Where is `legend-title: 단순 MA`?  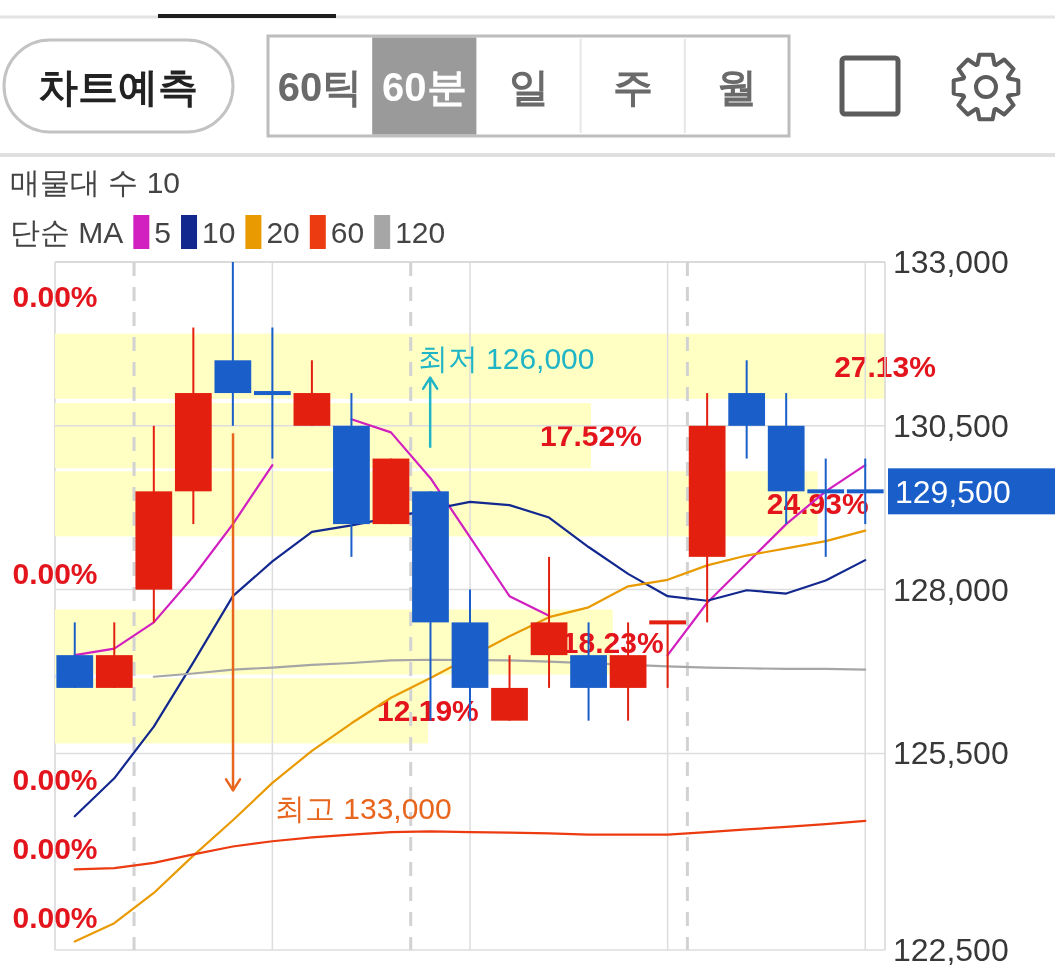
legend-title: 단순 MA is located at coordinates (67, 232).